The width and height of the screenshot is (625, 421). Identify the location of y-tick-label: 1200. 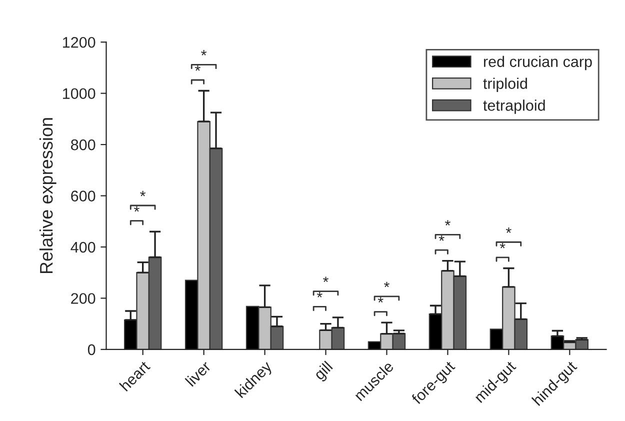
(79, 42).